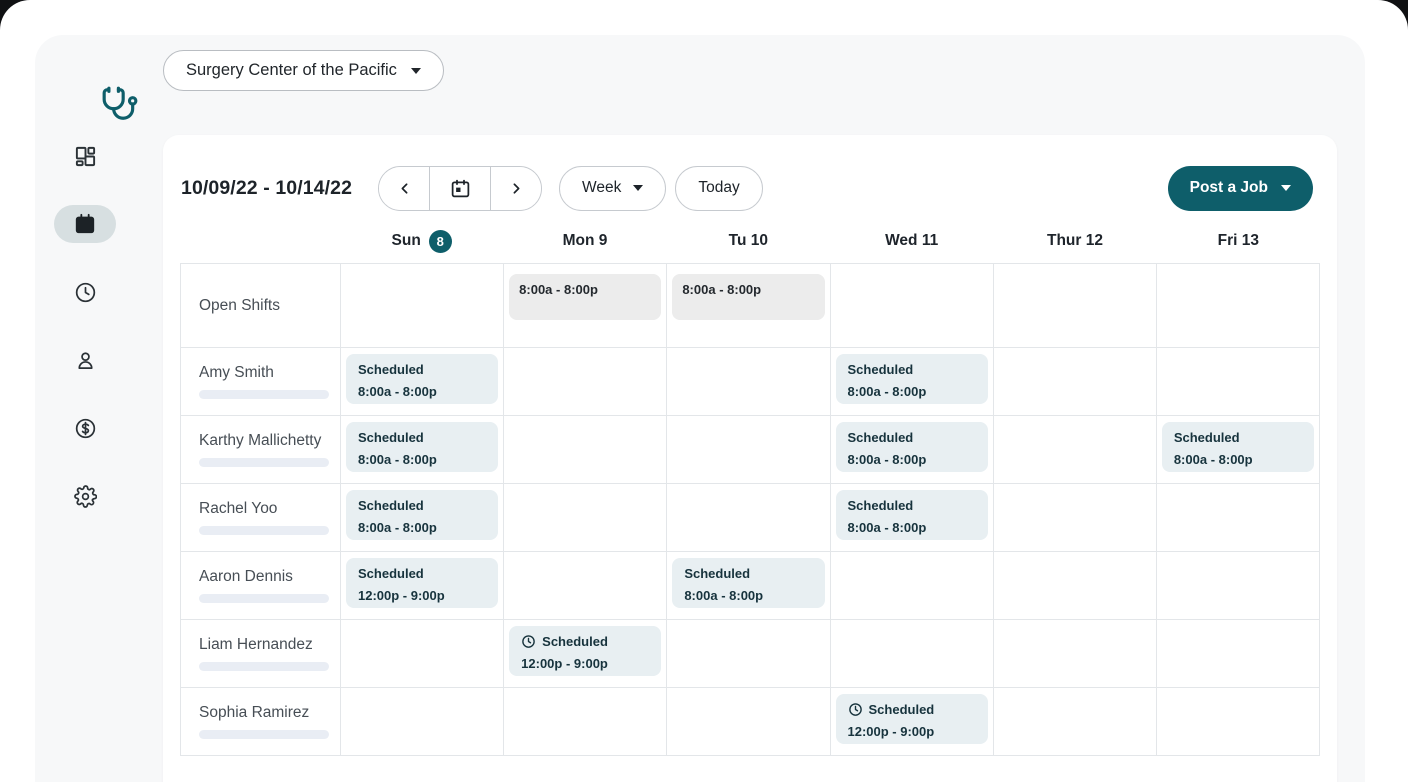 Image resolution: width=1408 pixels, height=782 pixels. What do you see at coordinates (585, 240) in the screenshot?
I see `day-header-label: Mon 9` at bounding box center [585, 240].